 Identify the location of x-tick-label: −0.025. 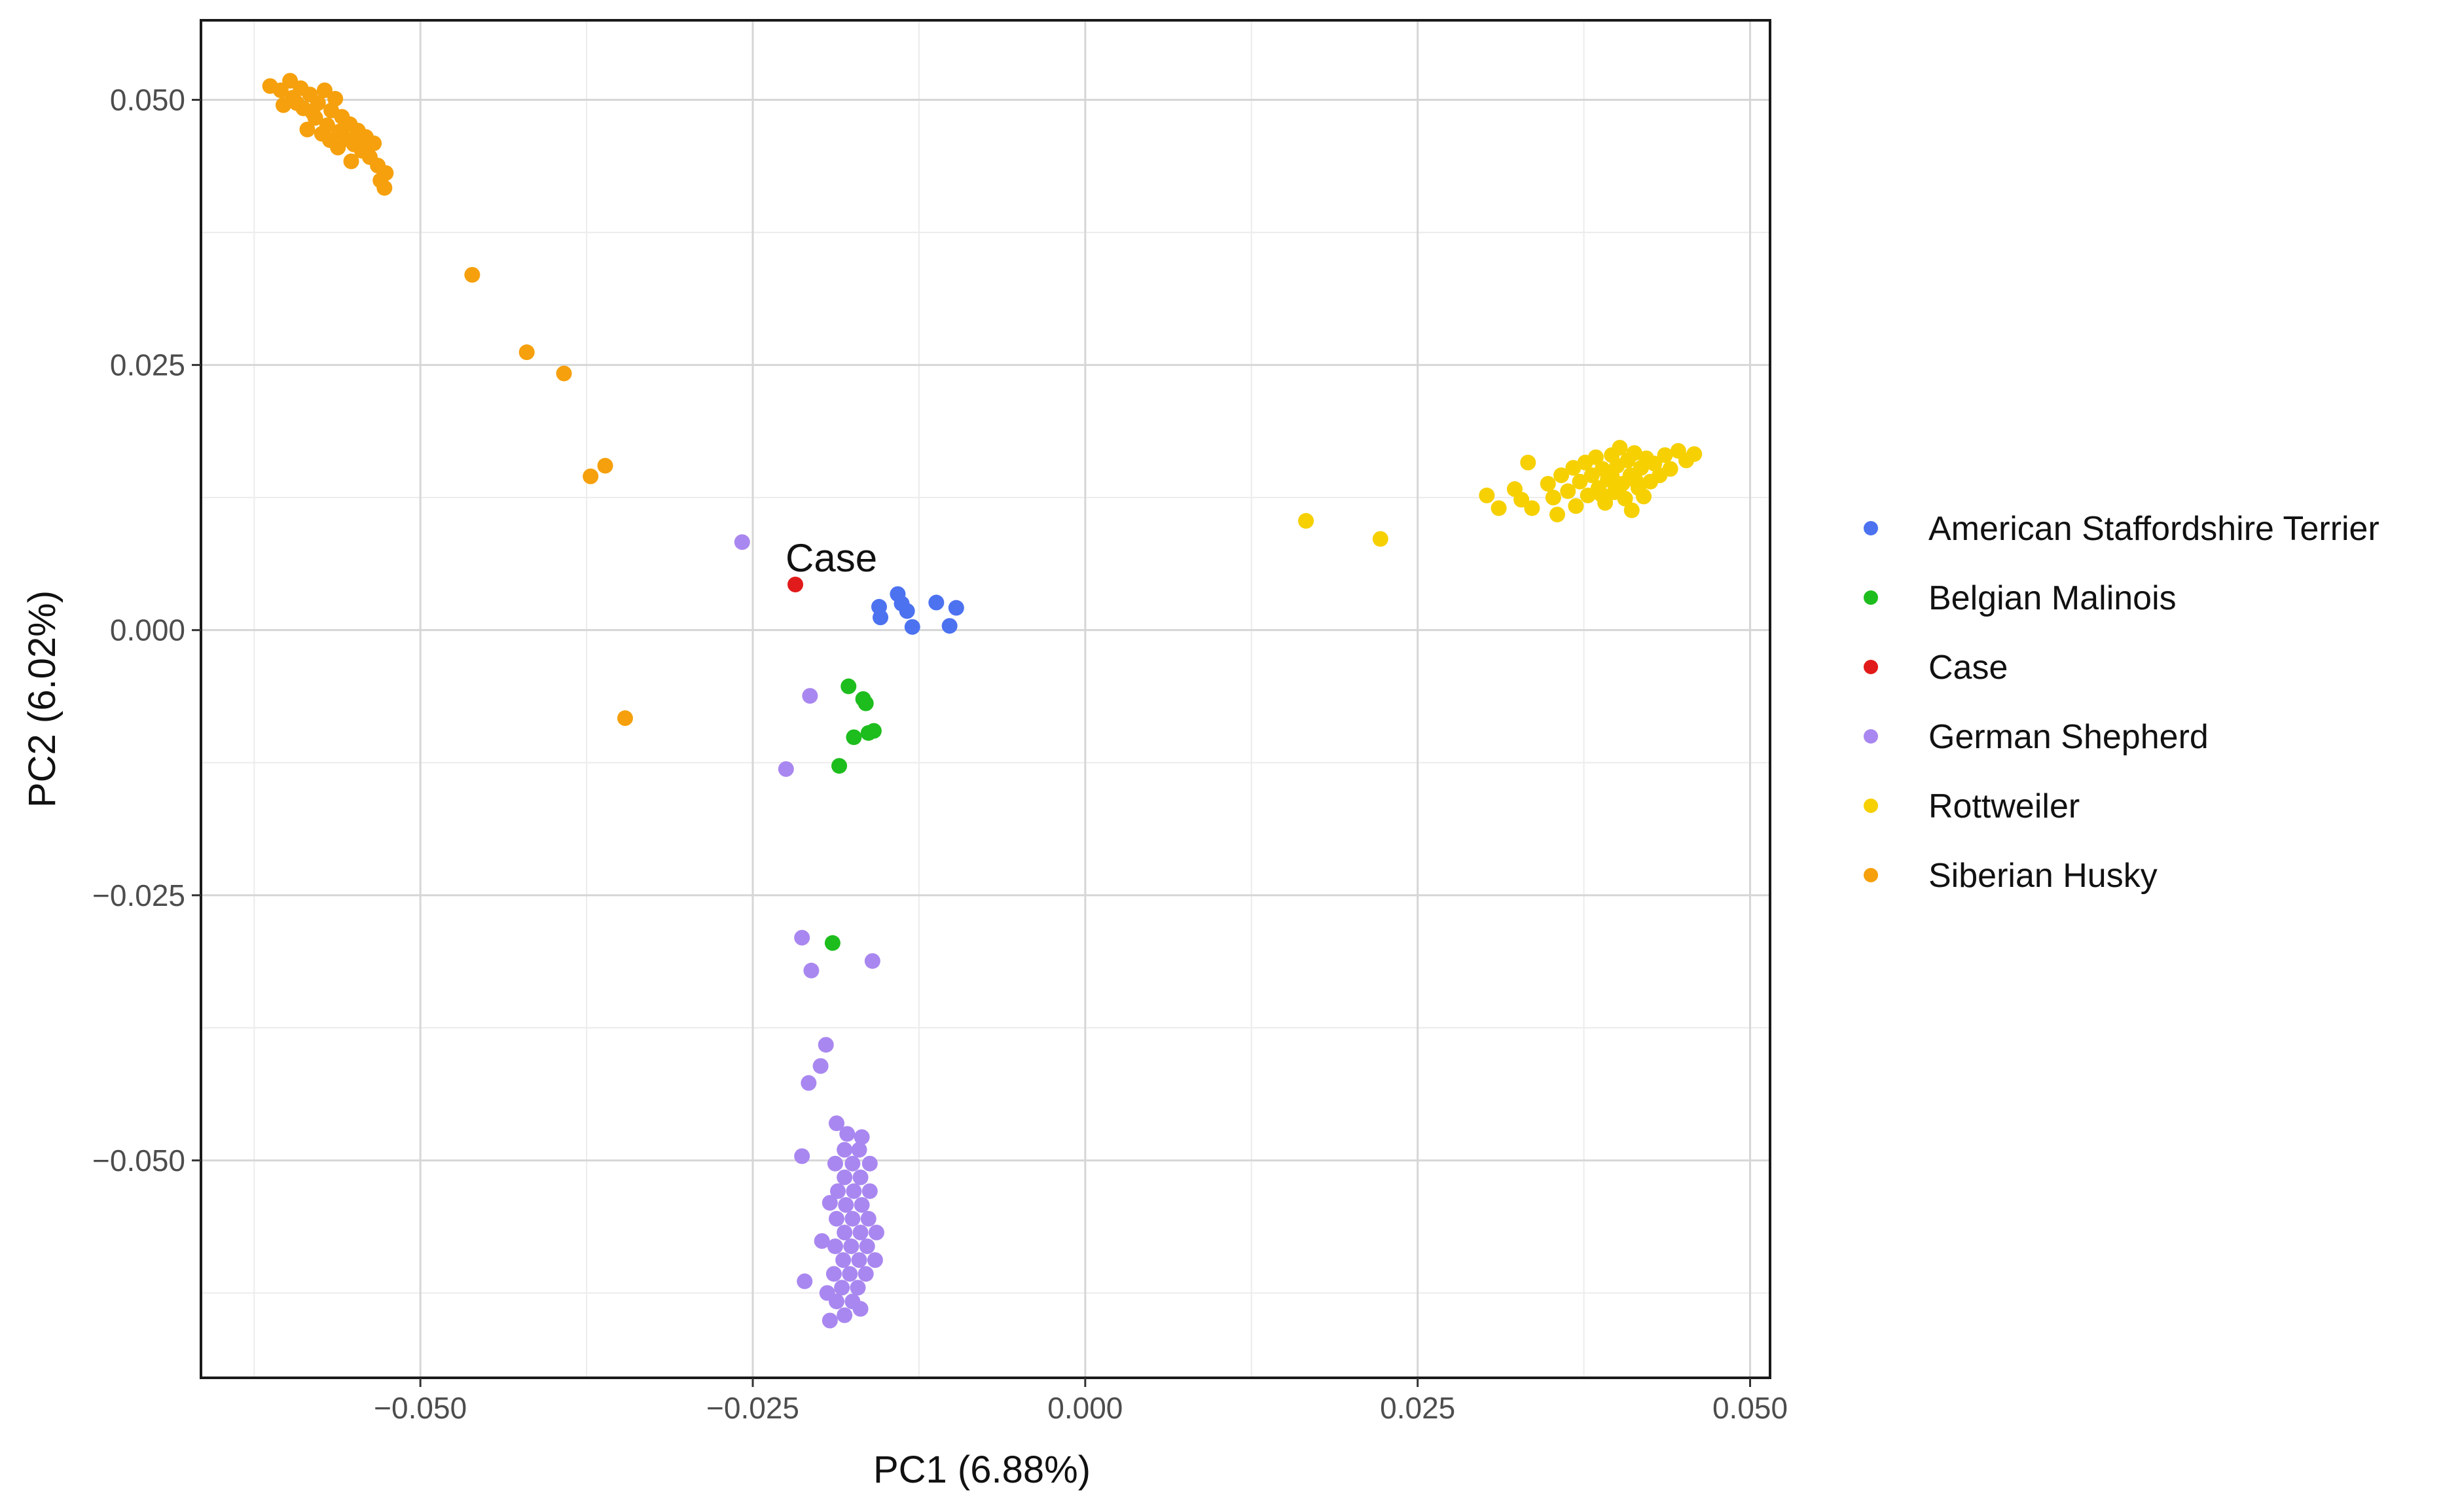
(752, 1408).